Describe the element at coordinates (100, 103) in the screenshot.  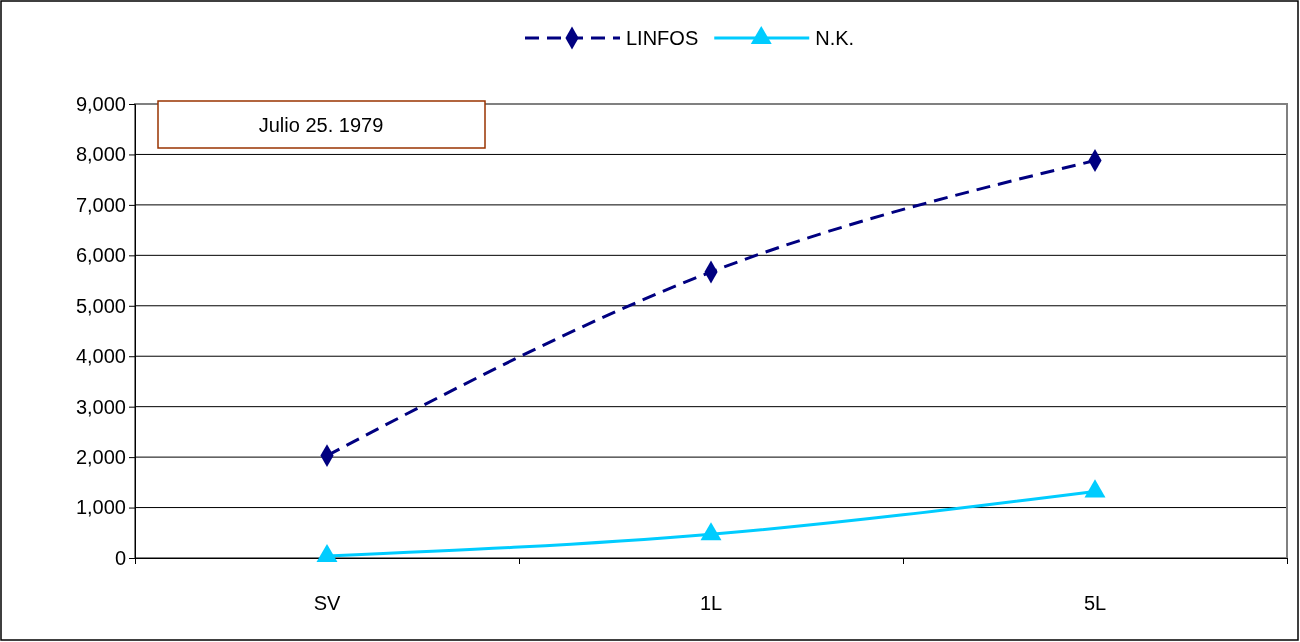
I see `y-tick-label: 9,000` at that location.